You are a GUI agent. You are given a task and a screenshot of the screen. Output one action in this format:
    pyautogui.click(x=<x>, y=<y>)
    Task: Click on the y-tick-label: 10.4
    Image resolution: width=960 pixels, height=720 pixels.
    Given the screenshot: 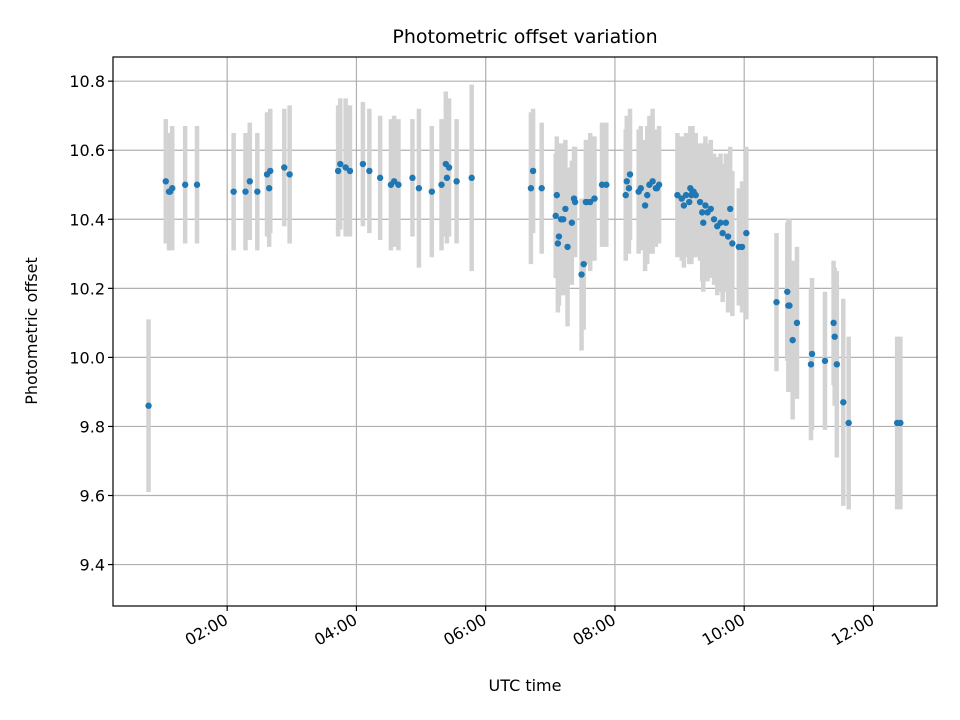 What is the action you would take?
    pyautogui.click(x=87, y=219)
    